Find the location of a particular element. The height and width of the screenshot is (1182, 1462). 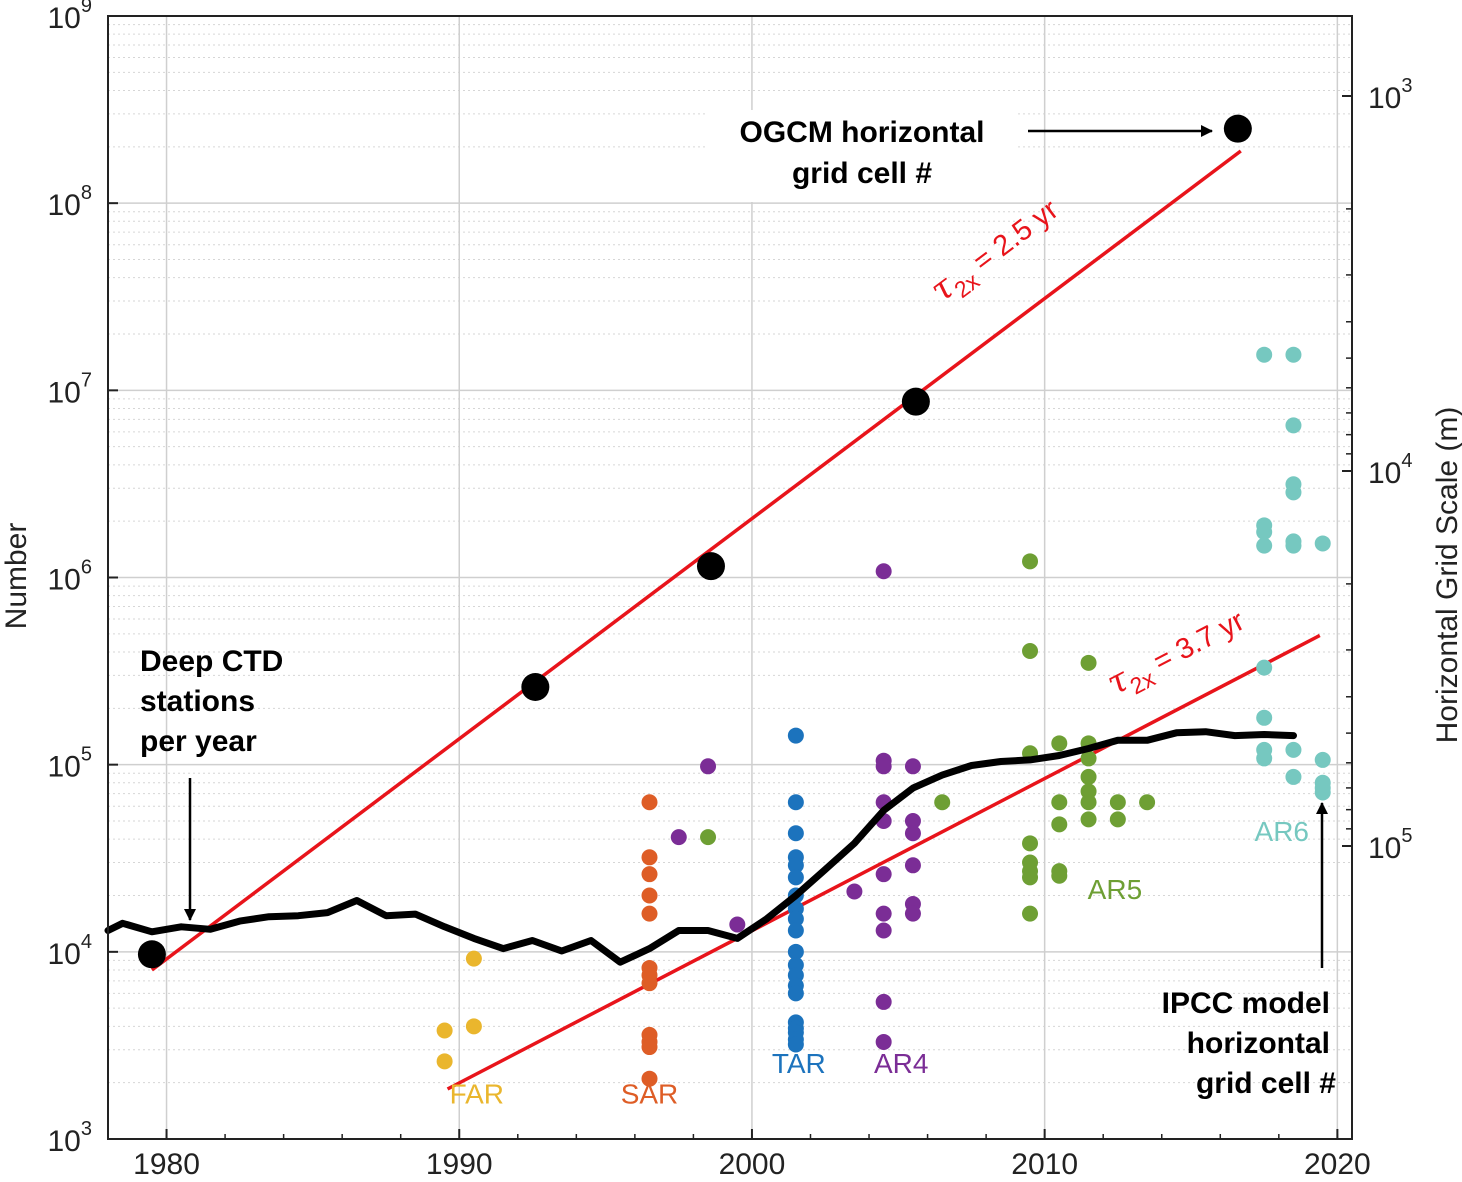

right-tick-exponent: 3 is located at coordinates (1406, 86).